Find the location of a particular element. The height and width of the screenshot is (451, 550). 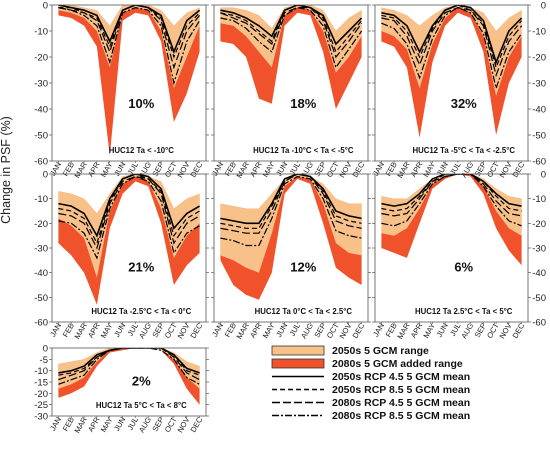

legend-item-range2050: 2050s 5 GCM range is located at coordinates (350, 351).